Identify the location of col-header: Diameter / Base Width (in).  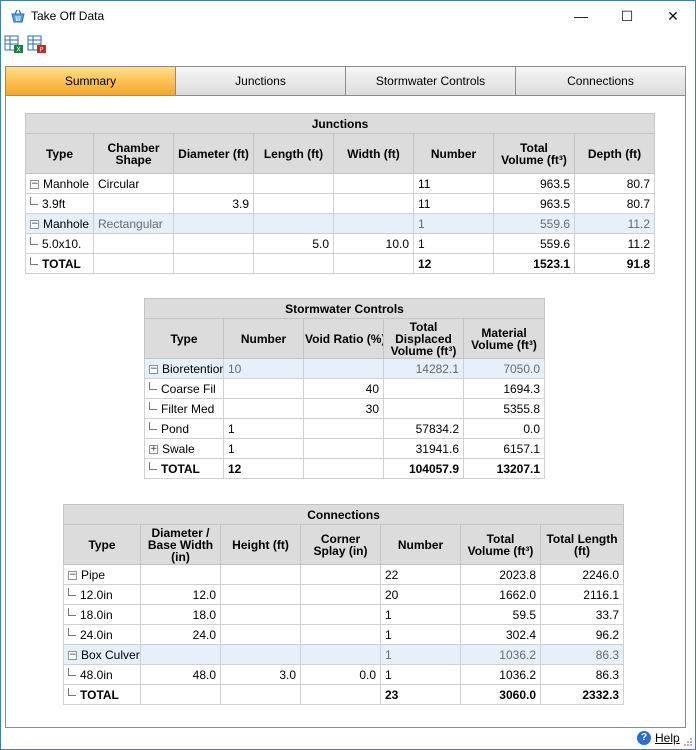
(180, 544).